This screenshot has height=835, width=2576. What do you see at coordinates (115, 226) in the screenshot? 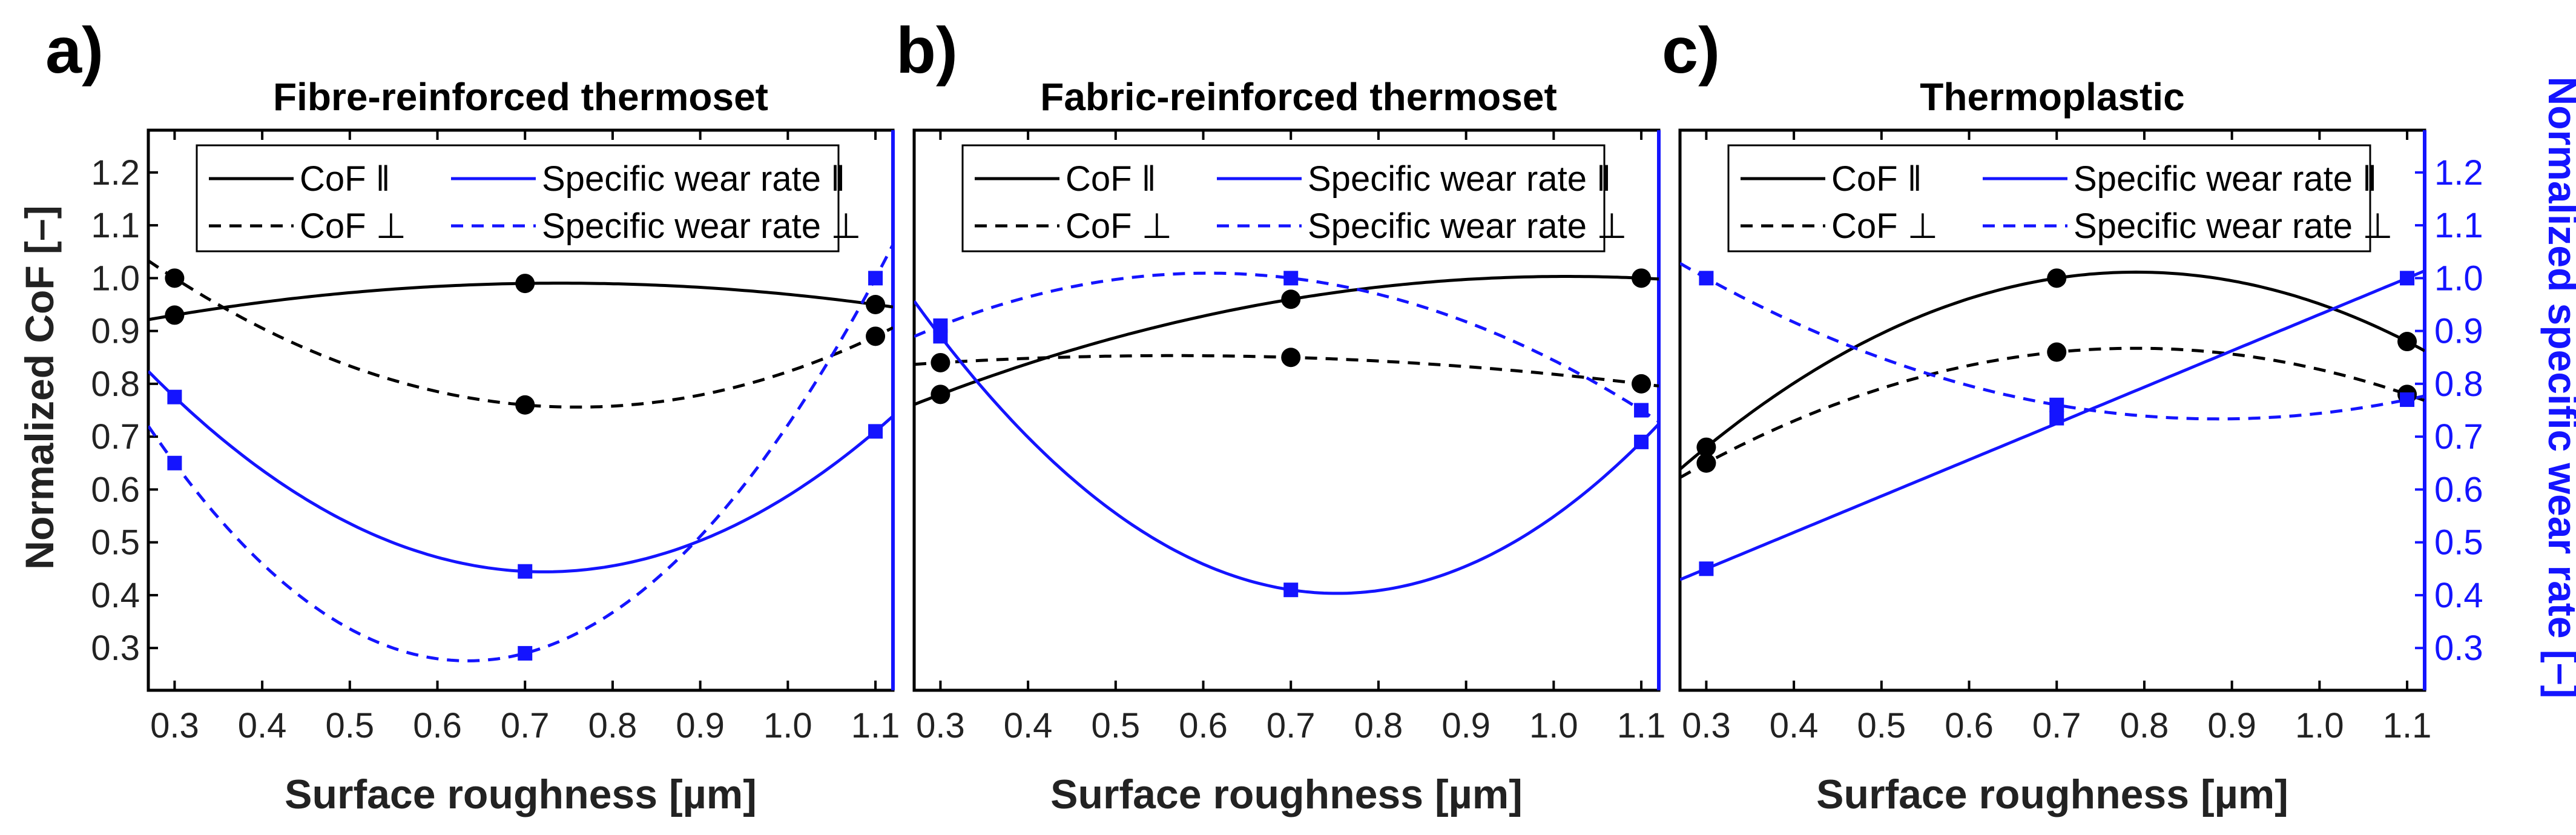
I see `y-tick-label: 1.1` at bounding box center [115, 226].